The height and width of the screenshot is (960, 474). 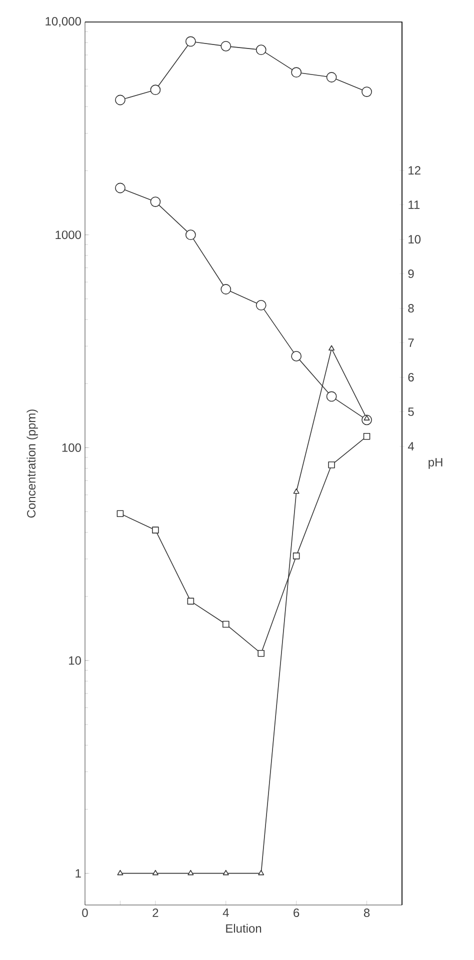 I want to click on y-tick-label: 100, so click(x=71, y=447).